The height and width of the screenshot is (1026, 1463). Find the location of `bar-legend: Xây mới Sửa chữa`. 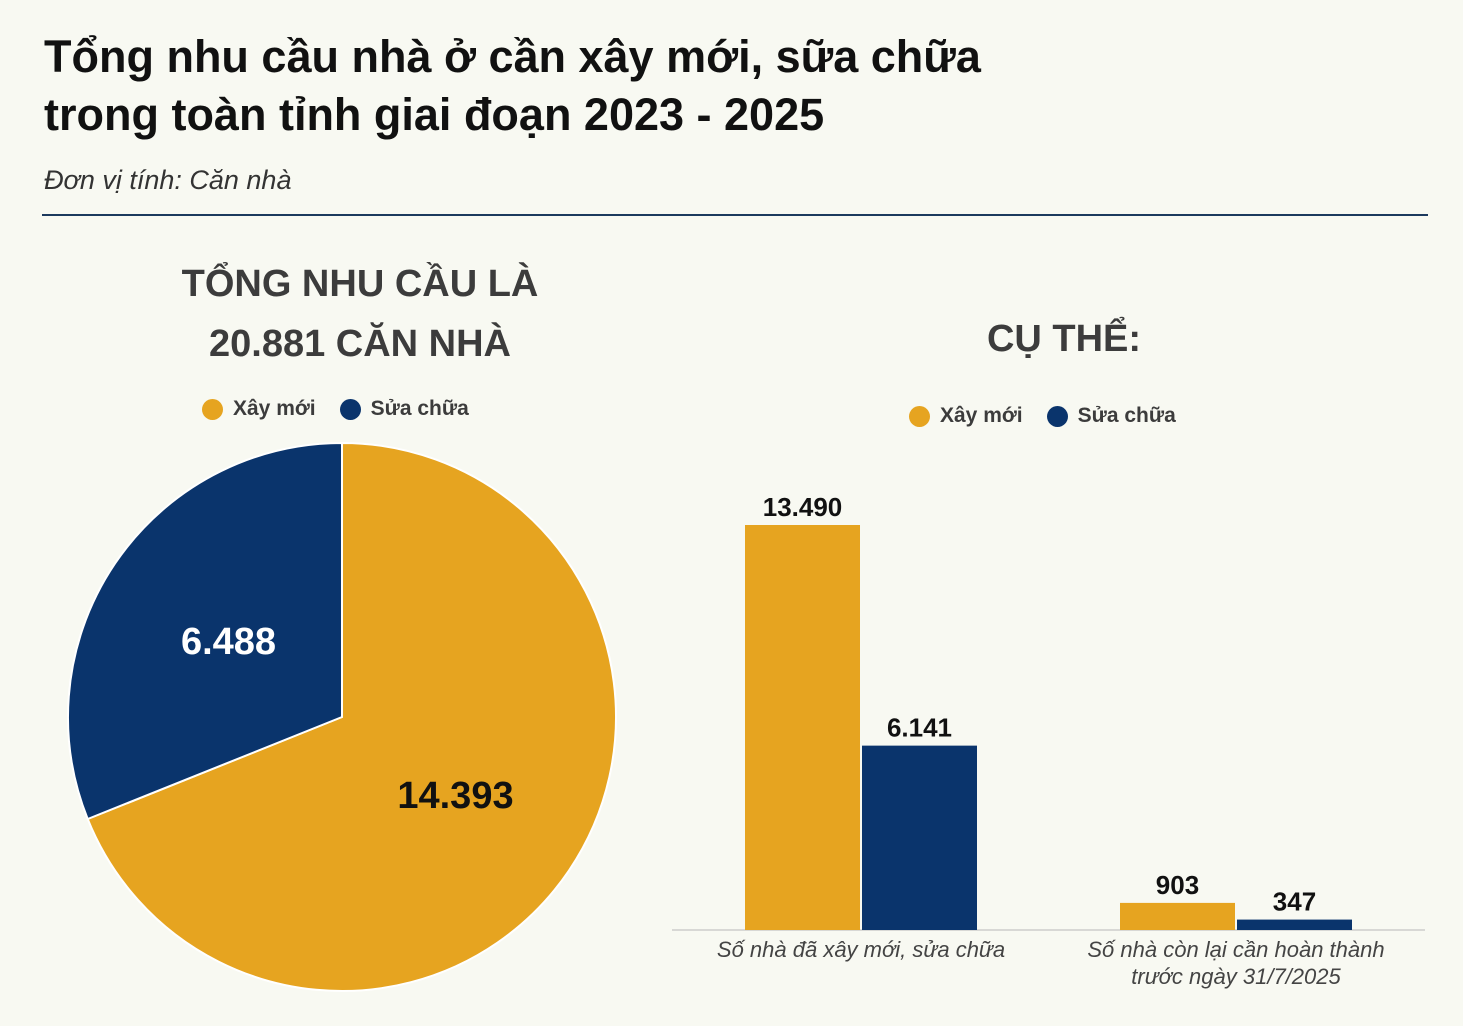

bar-legend: Xây mới Sửa chữa is located at coordinates (1042, 416).